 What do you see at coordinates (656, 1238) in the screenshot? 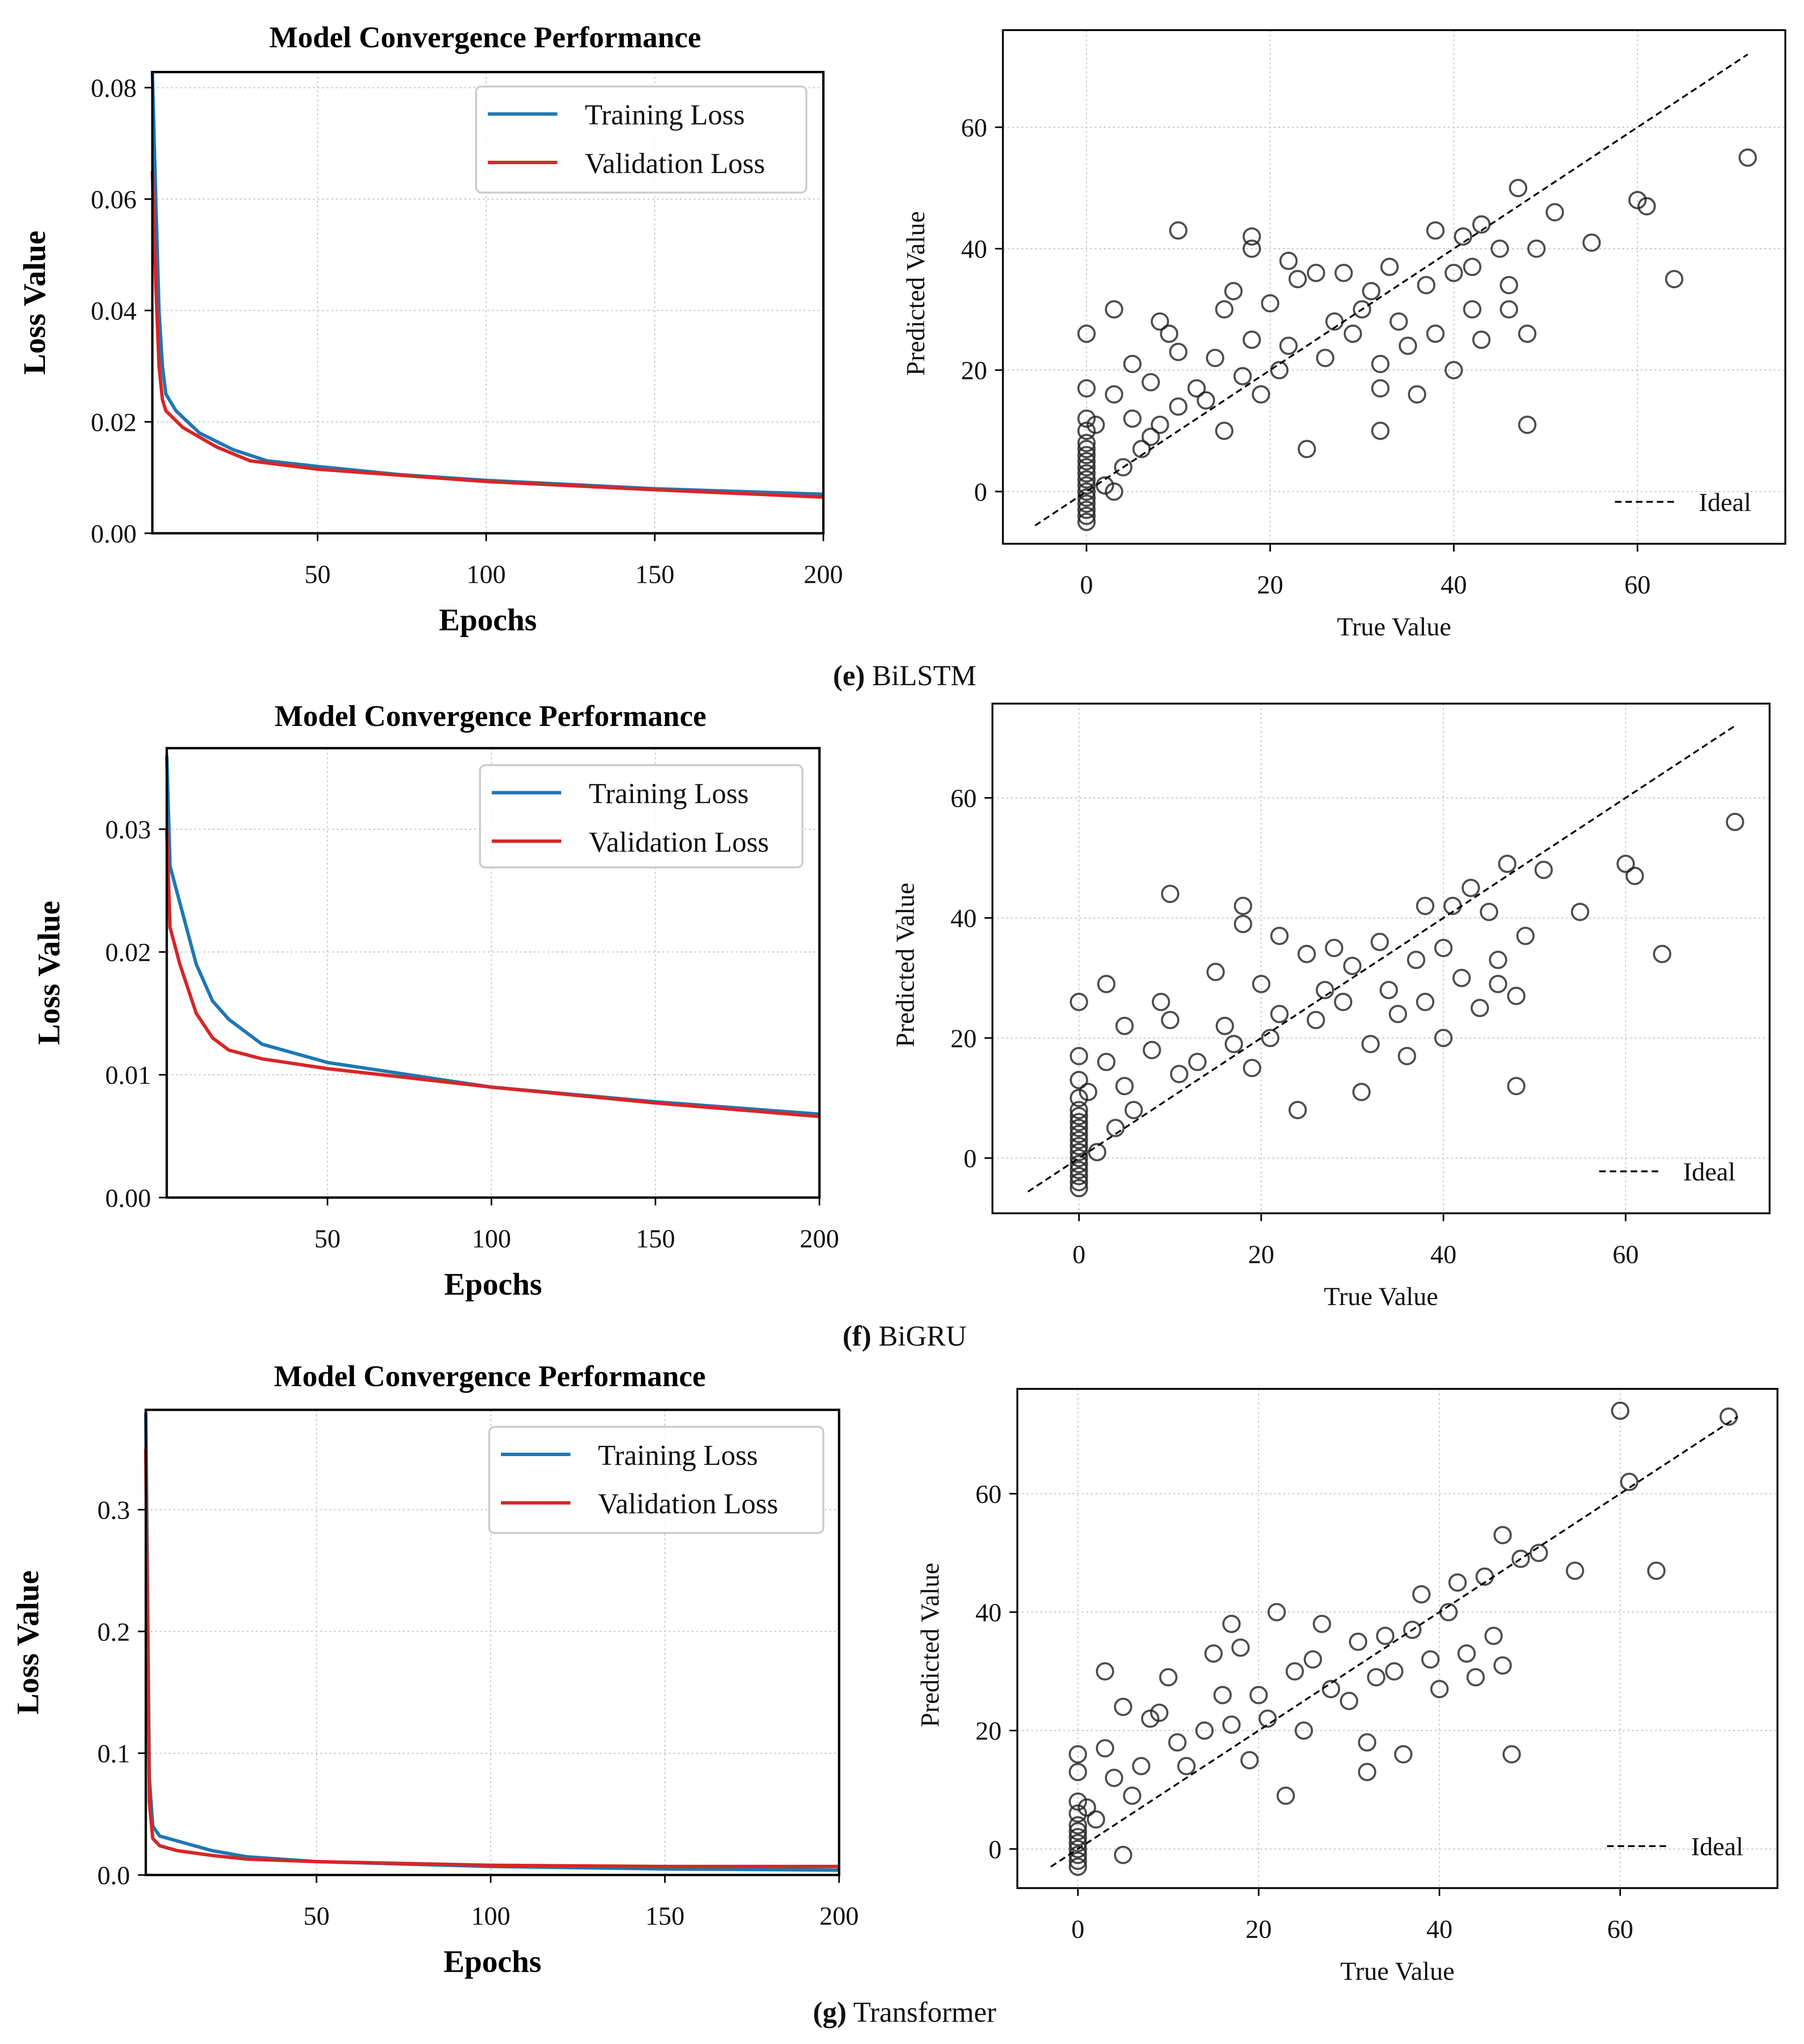
I see `x-tick-label: 150` at bounding box center [656, 1238].